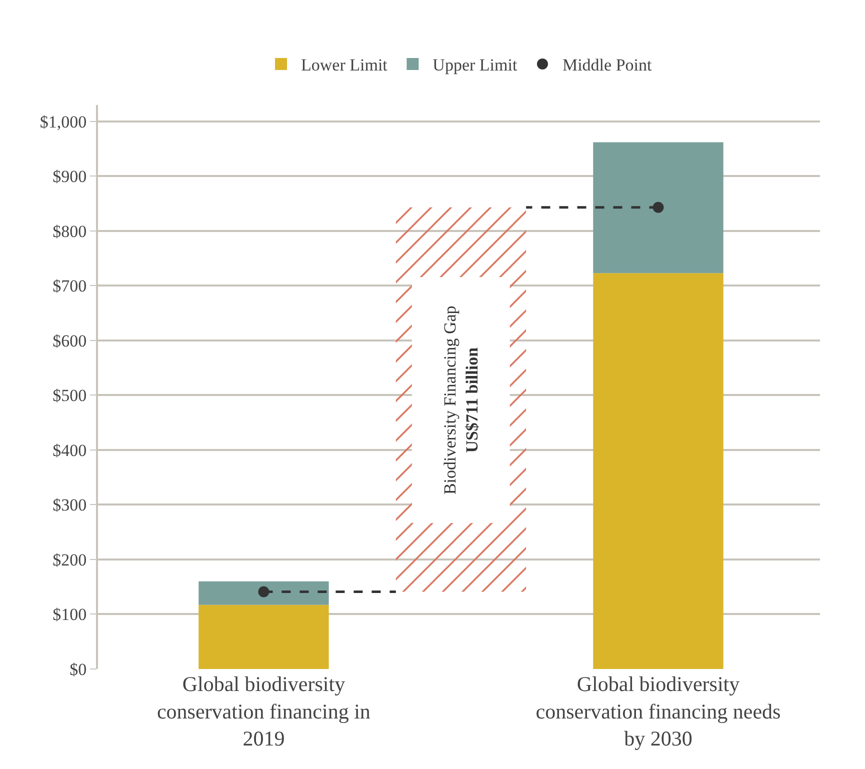  I want to click on y-tick-label: $100, so click(69, 614).